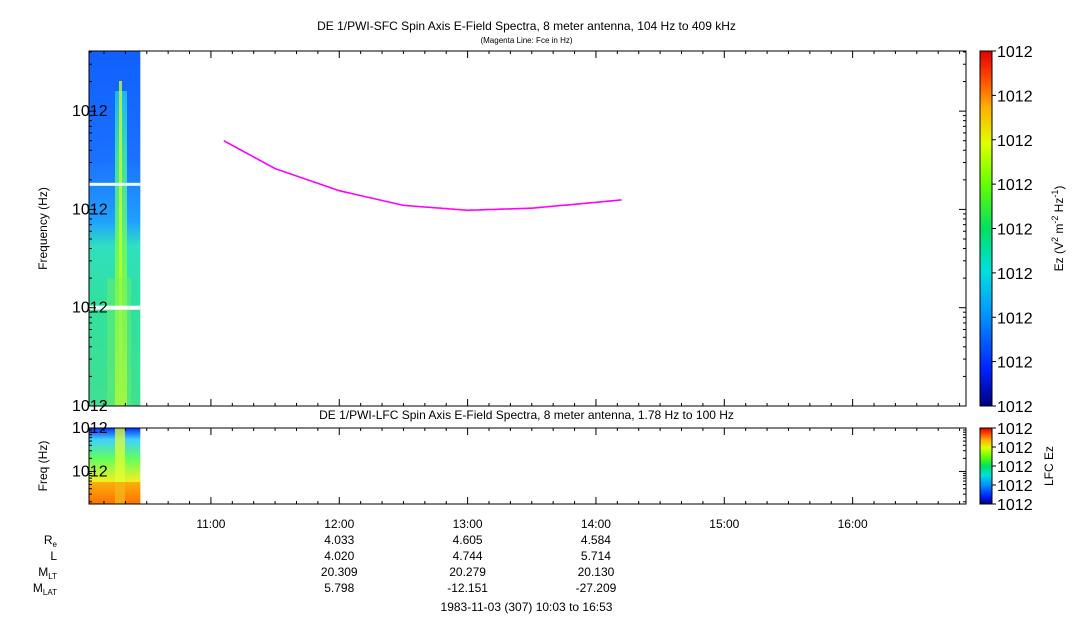 This screenshot has height=620, width=1083. Describe the element at coordinates (53, 556) in the screenshot. I see `ephemeris-row-label: L` at that location.